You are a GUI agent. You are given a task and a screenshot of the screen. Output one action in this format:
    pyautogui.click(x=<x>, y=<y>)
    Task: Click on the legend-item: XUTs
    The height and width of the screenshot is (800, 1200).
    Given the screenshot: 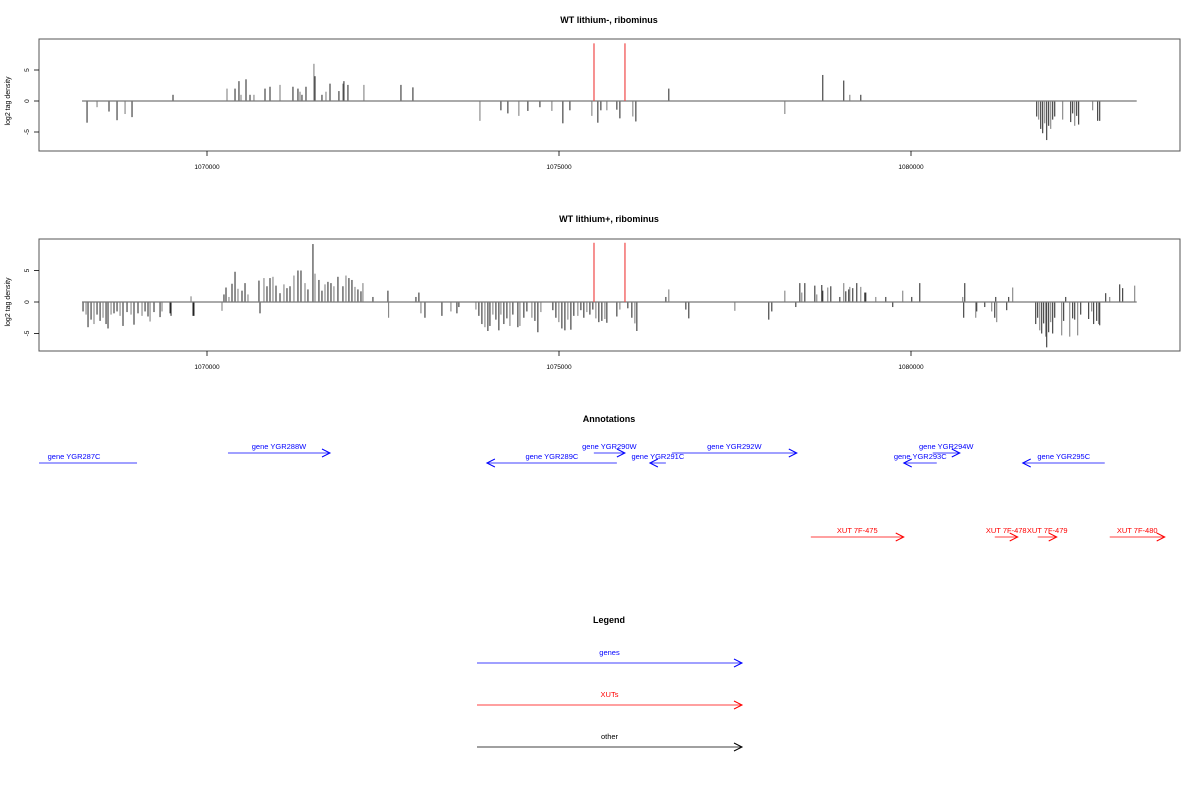 What is the action you would take?
    pyautogui.click(x=610, y=700)
    